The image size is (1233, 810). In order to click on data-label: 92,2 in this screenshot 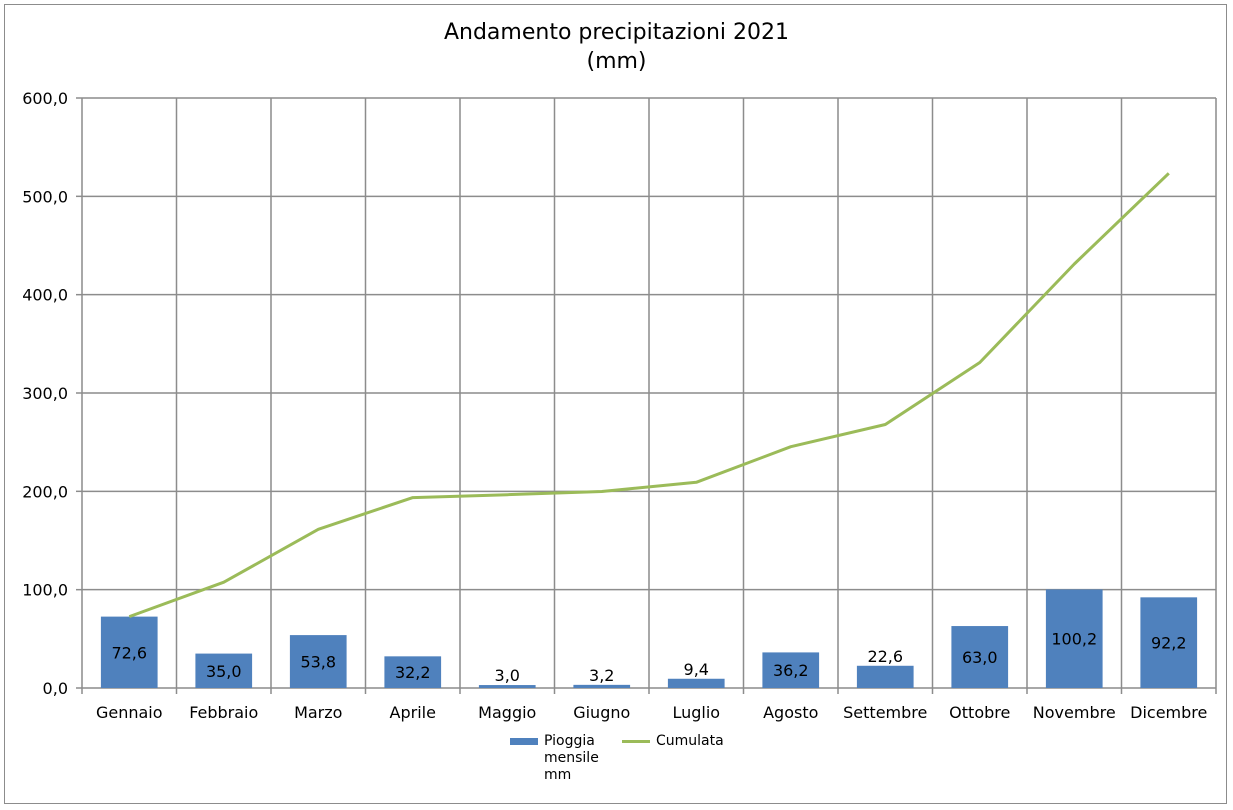, I will do `click(1169, 643)`.